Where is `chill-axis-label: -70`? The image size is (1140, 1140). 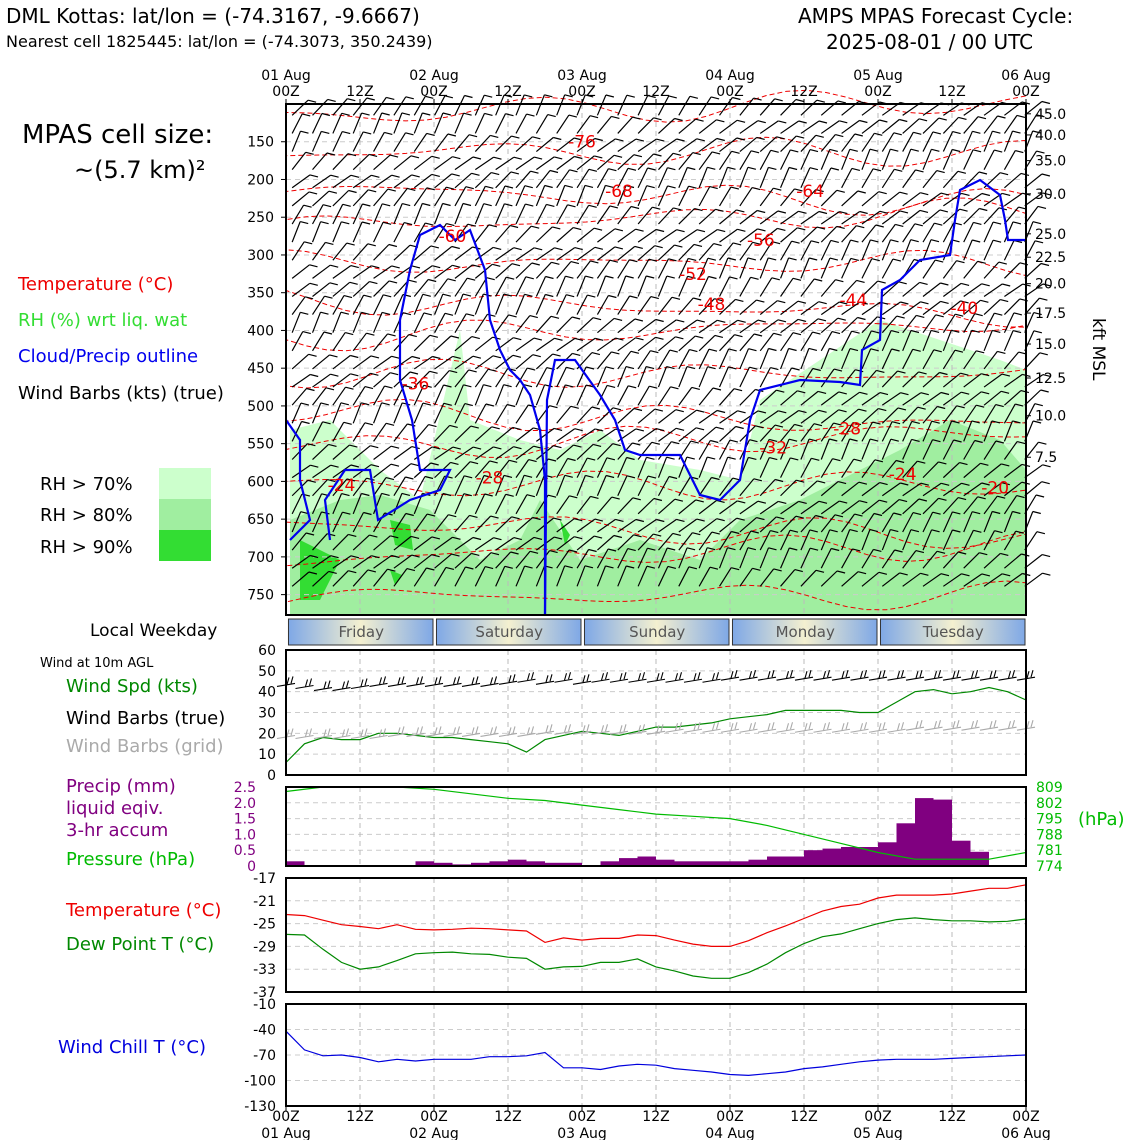
chill-axis-label: -70 is located at coordinates (264, 1056).